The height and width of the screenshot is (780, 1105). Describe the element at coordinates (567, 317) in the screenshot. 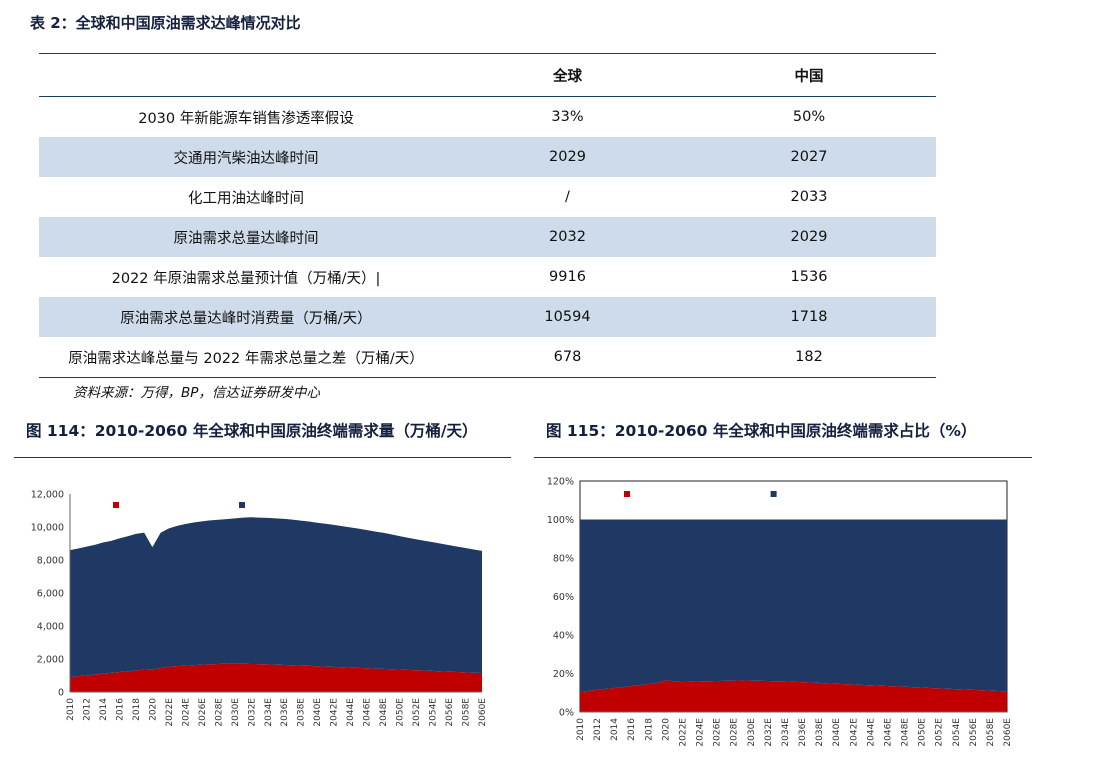

I see `row-global-value: 10594` at that location.